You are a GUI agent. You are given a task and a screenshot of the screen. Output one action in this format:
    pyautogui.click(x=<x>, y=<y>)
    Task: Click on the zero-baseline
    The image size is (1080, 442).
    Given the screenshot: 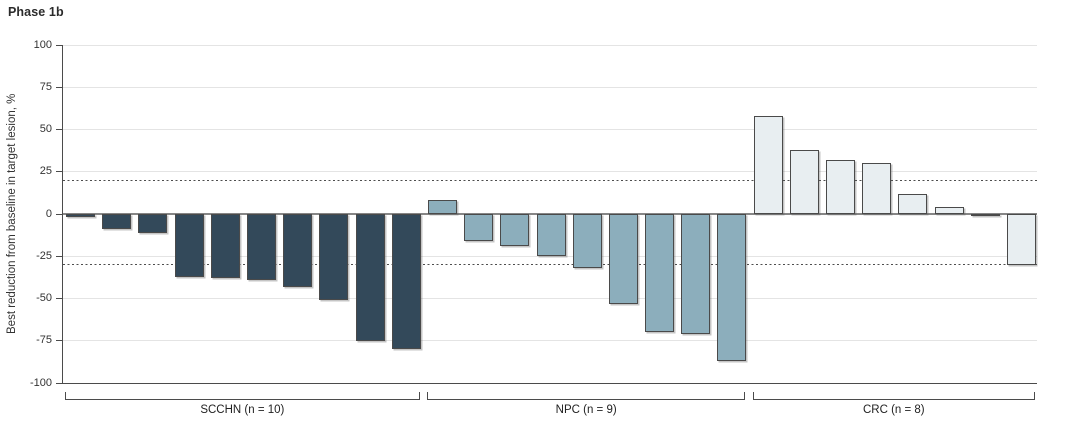 What is the action you would take?
    pyautogui.click(x=550, y=214)
    